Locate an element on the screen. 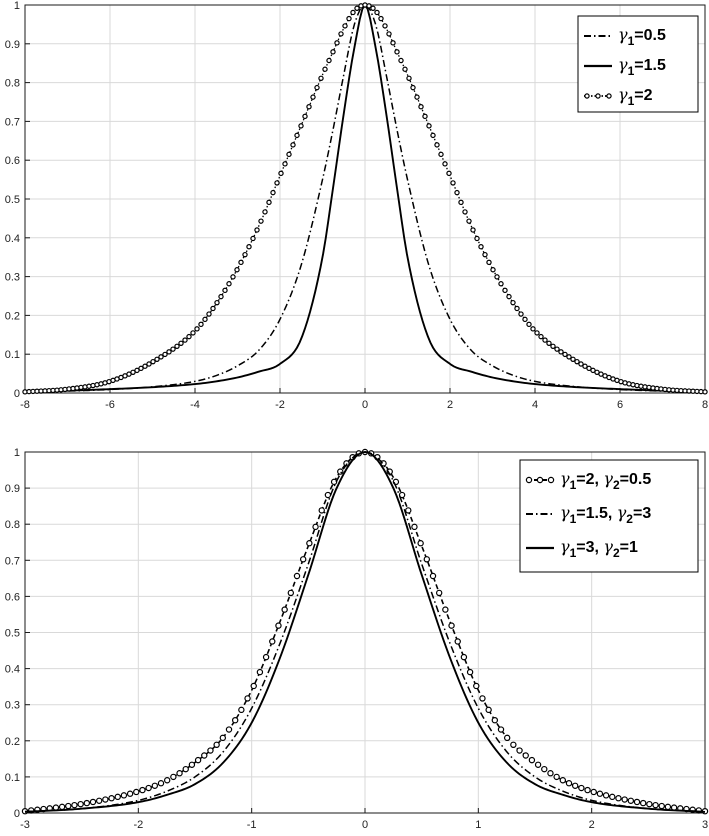 This screenshot has height=836, width=709. legend-label-3: γ1=3, γ2=1 is located at coordinates (599, 548).